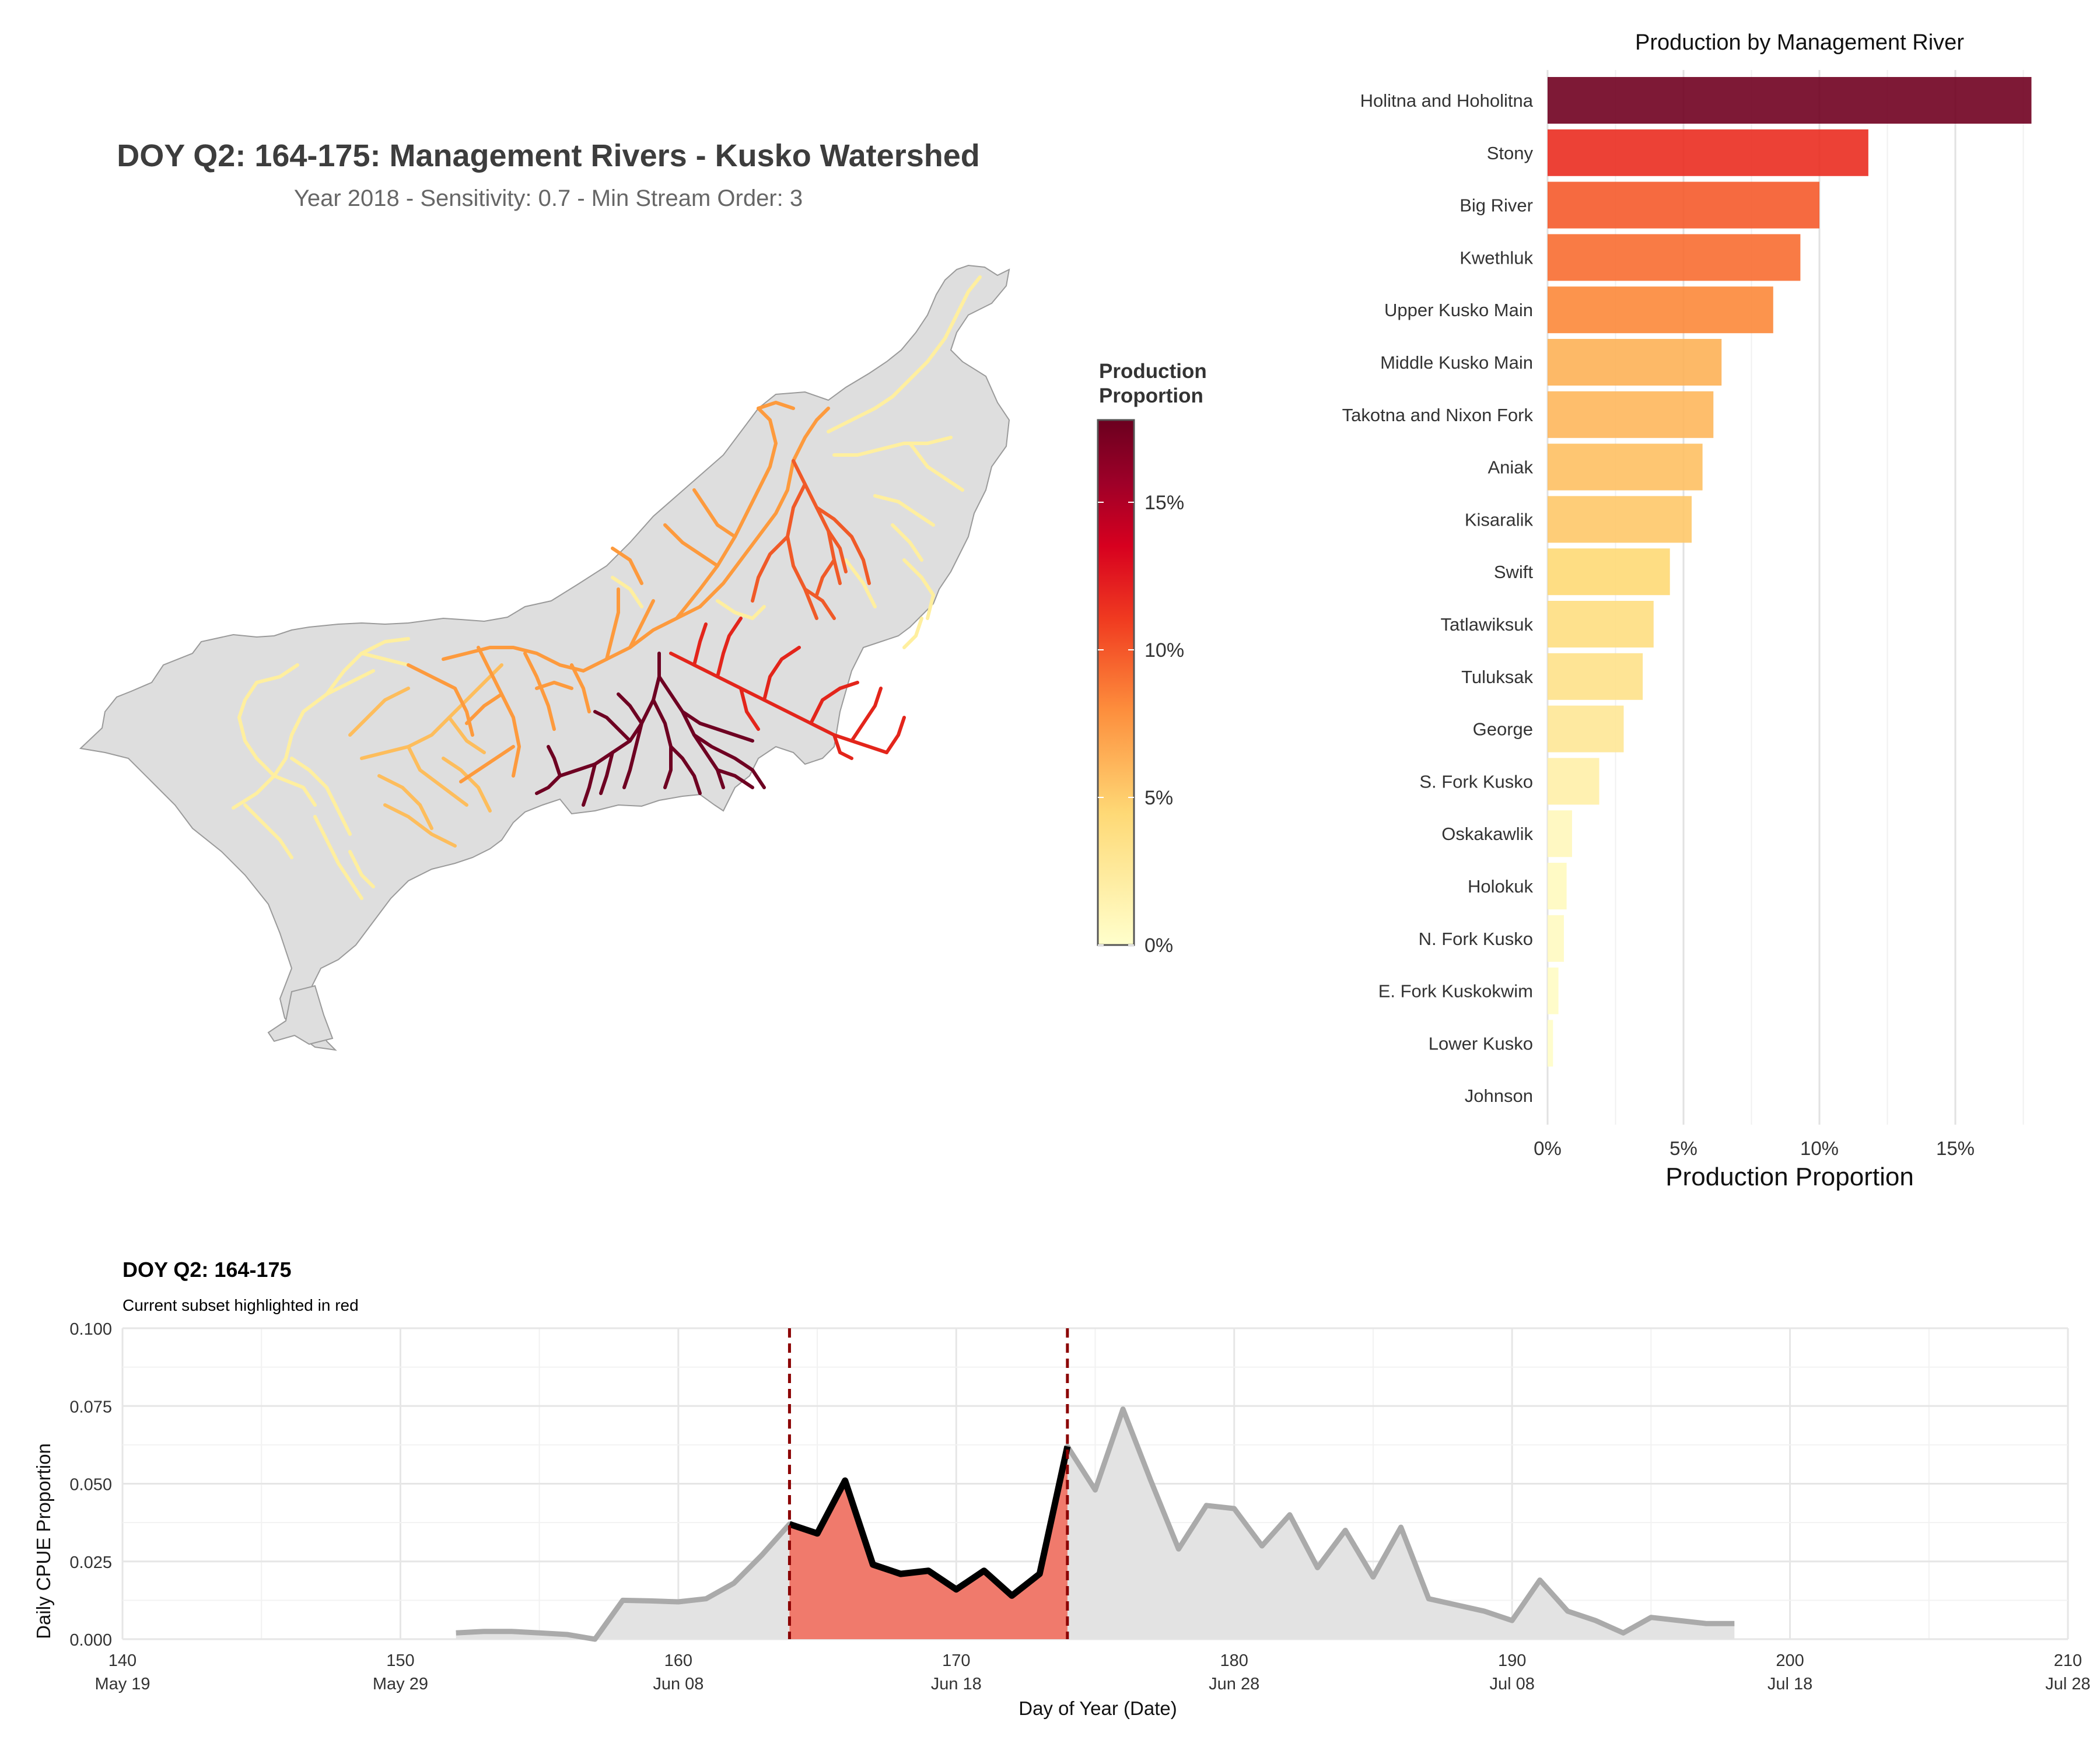  I want to click on bar-category-label: Holitna and Hoholitna, so click(1447, 100).